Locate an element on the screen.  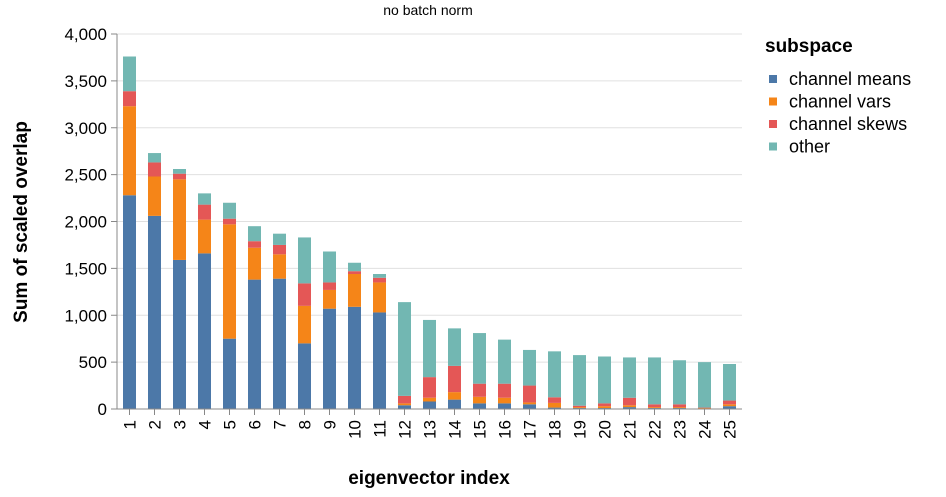
x-tick-label: 21 is located at coordinates (630, 429).